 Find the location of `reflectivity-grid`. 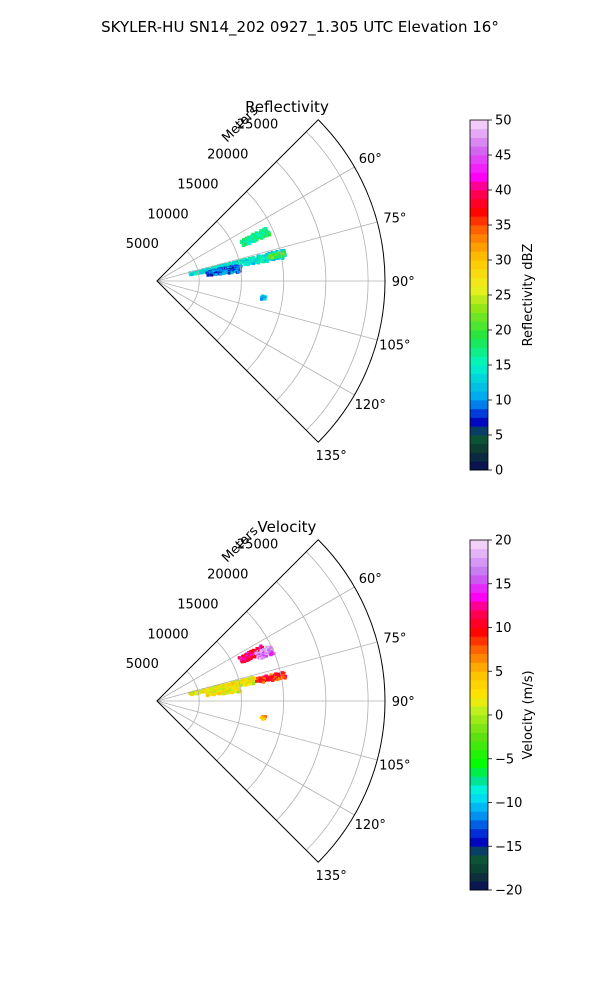

reflectivity-grid is located at coordinates (270, 287).